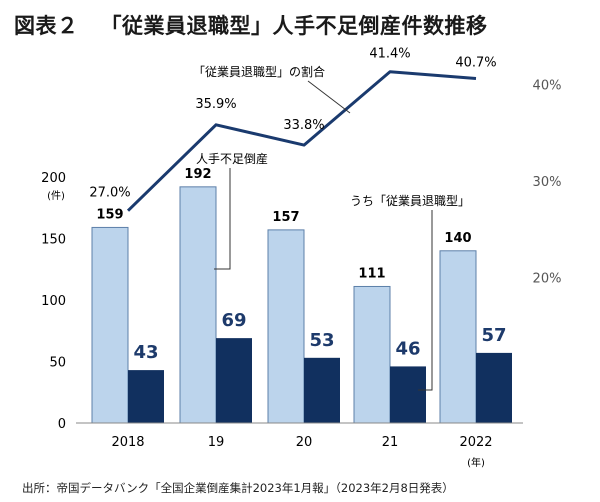  What do you see at coordinates (215, 104) in the screenshot?
I see `ratio-label: 35.9%` at bounding box center [215, 104].